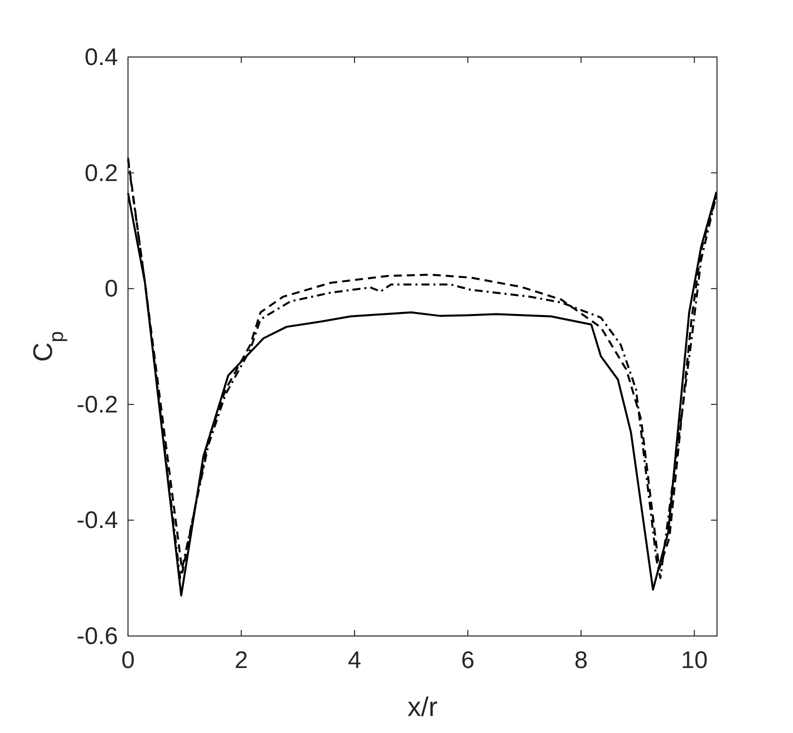 This screenshot has width=793, height=733. I want to click on x-axis-title: x/r, so click(423, 707).